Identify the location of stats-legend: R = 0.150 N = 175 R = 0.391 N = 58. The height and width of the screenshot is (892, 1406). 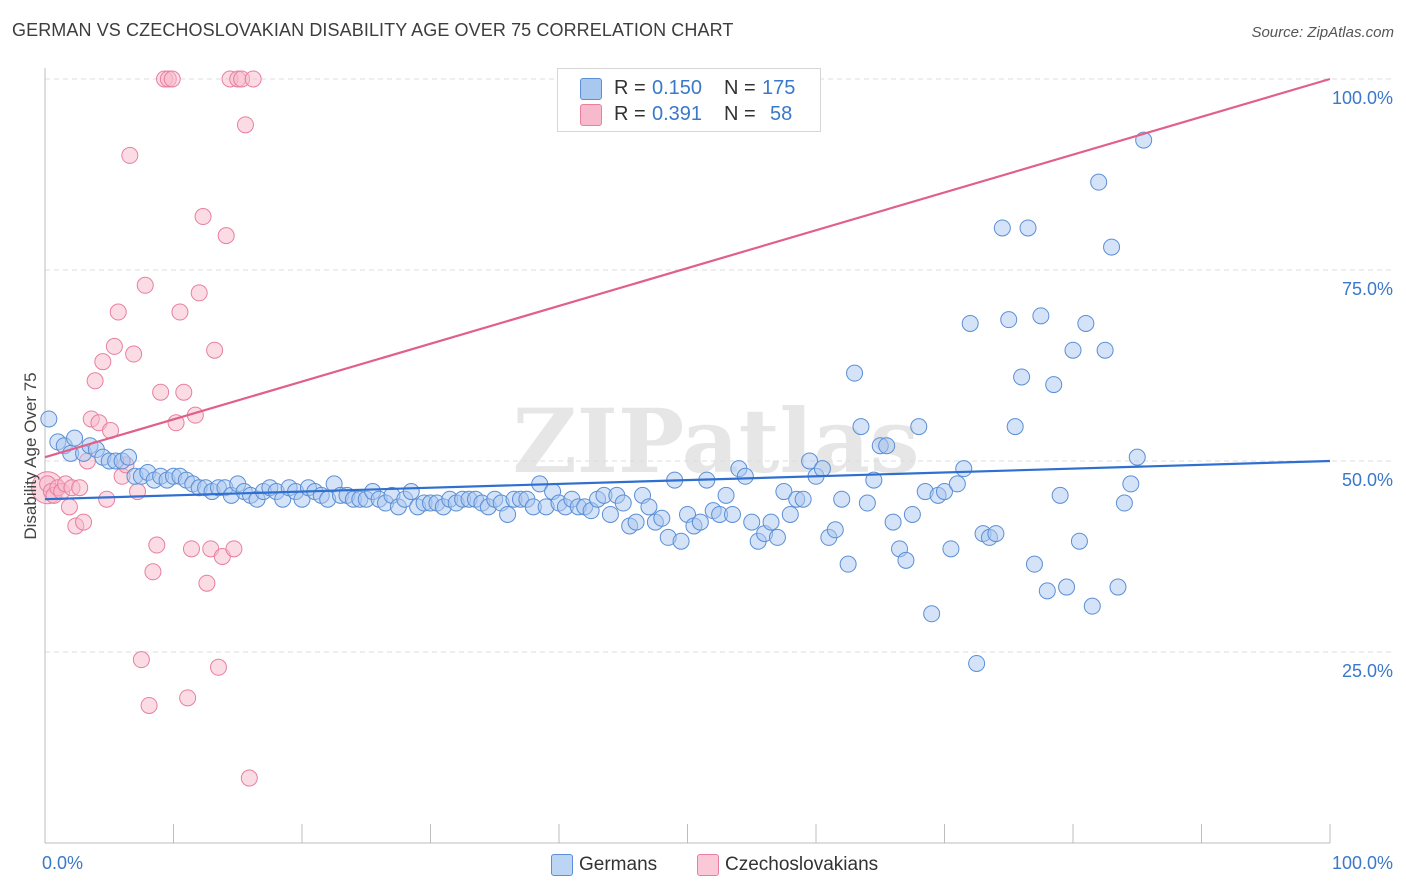
(689, 100).